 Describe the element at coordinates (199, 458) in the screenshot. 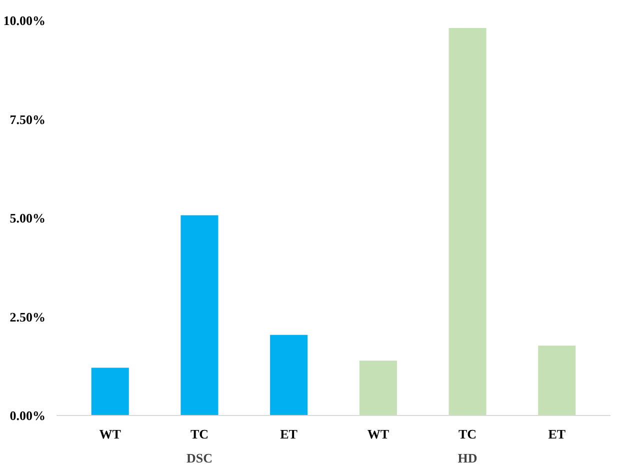

I see `text: DSC` at that location.